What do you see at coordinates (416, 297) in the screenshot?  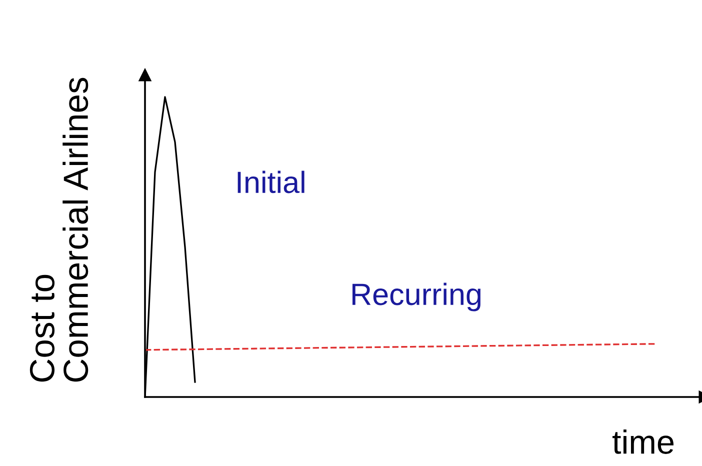 I see `annotation: Recurring` at bounding box center [416, 297].